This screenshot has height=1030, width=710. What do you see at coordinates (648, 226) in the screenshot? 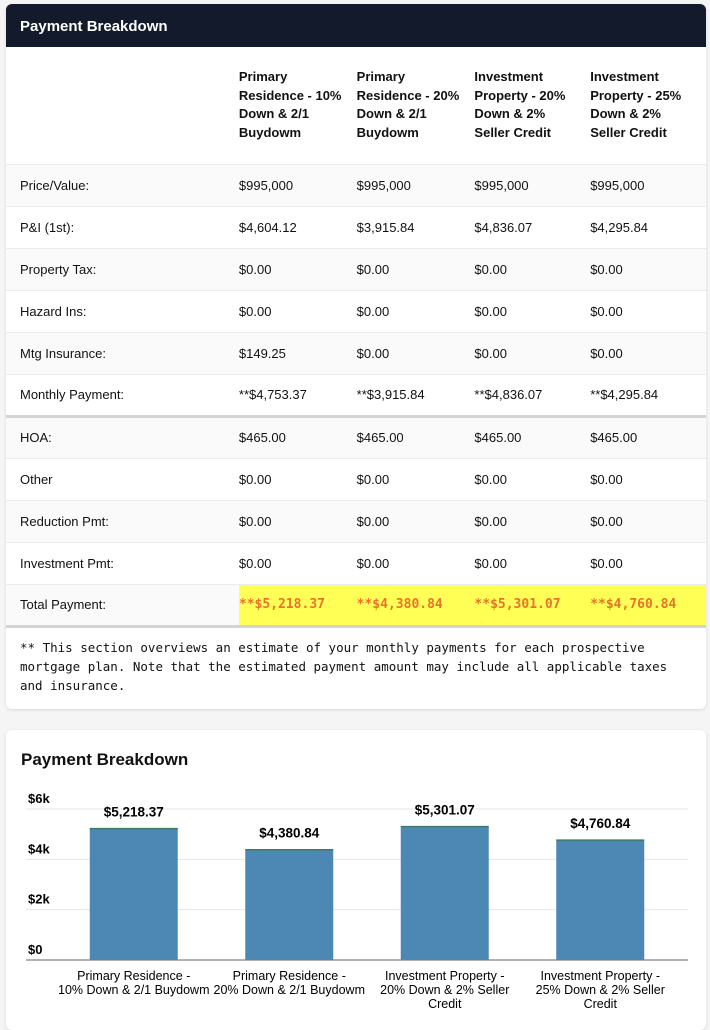
I see `cell-value: $4,295.84` at bounding box center [648, 226].